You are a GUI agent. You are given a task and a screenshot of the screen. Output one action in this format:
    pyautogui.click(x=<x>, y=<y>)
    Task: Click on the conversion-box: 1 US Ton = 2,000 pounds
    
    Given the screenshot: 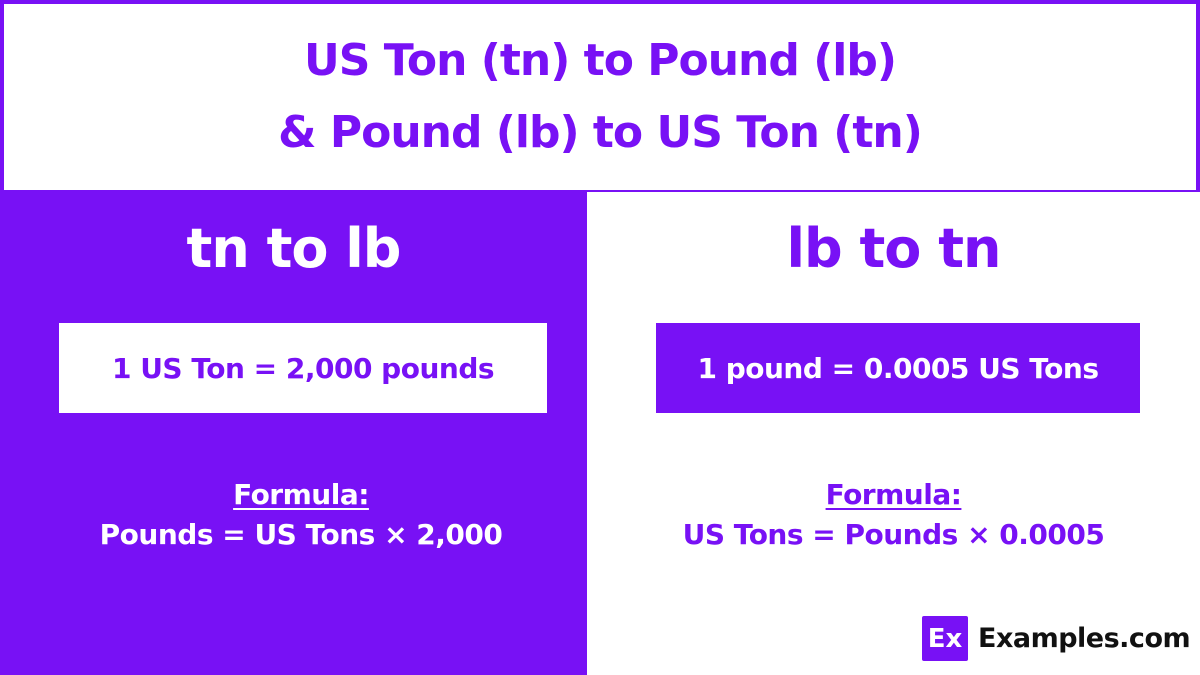 What is the action you would take?
    pyautogui.click(x=303, y=368)
    